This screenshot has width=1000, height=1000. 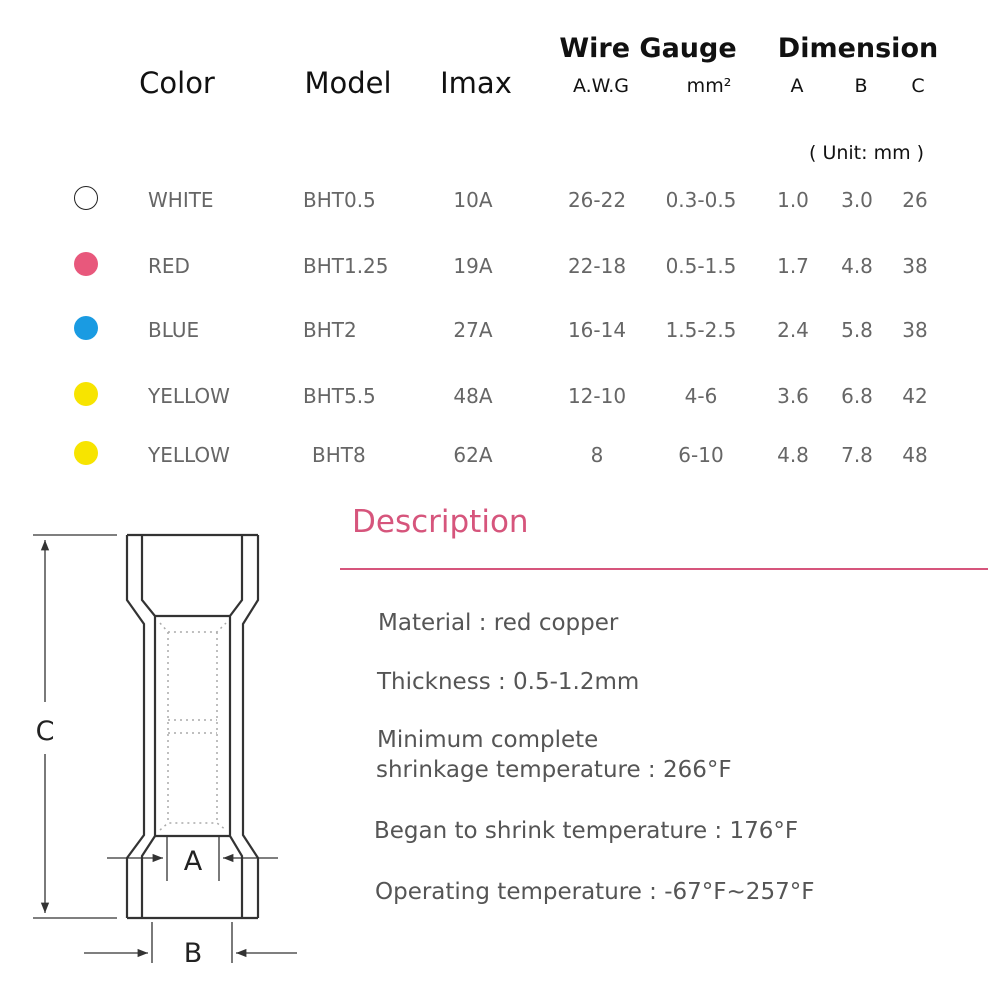 What do you see at coordinates (701, 455) in the screenshot?
I see `cell-mm2: 6-10` at bounding box center [701, 455].